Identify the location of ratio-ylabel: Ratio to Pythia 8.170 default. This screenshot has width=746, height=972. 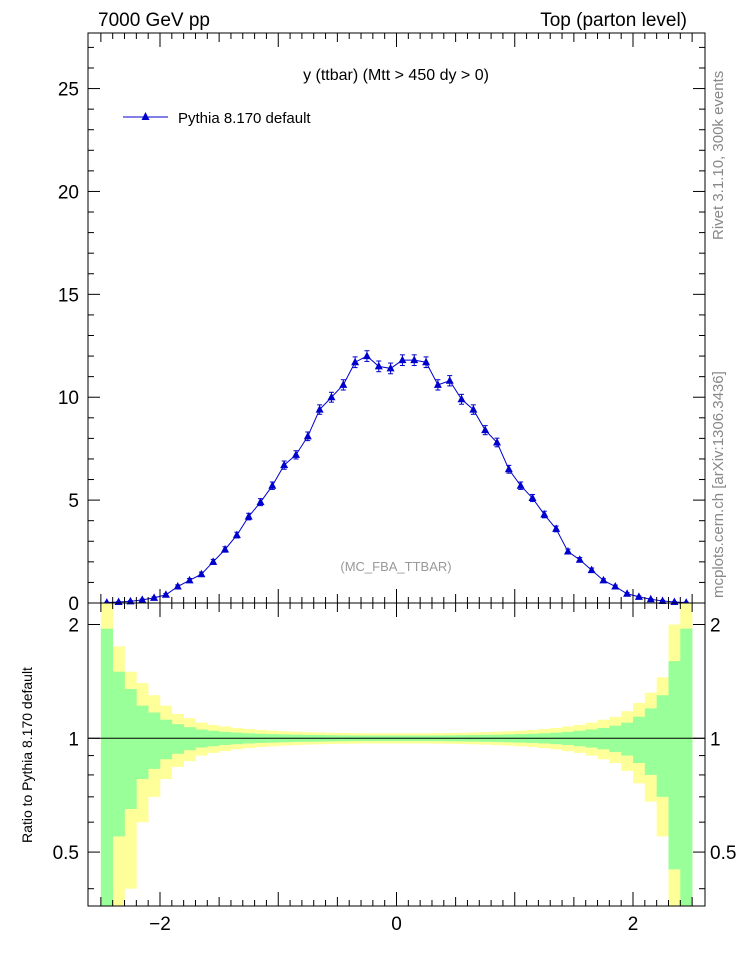
(27, 755).